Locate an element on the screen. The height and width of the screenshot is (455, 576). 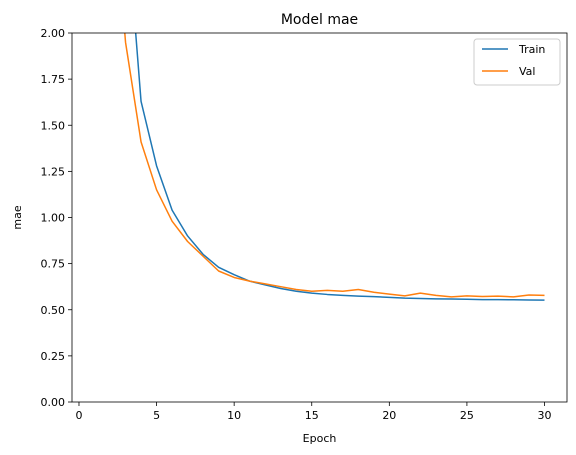
x-tick-label: 30 is located at coordinates (545, 415).